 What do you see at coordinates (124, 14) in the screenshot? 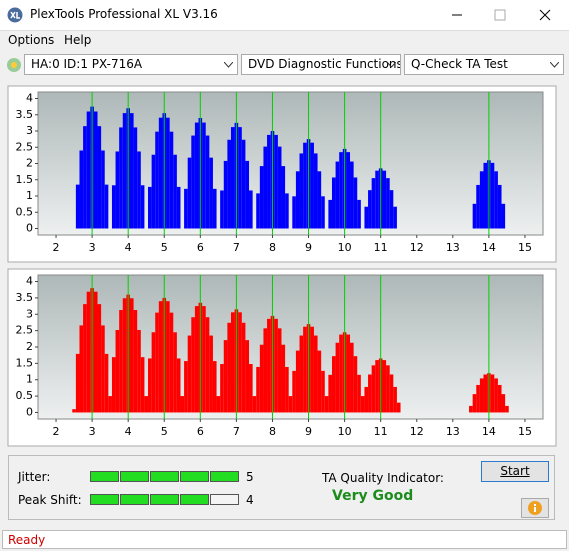
I see `window-title: PlexTools Professional XL V3.16` at bounding box center [124, 14].